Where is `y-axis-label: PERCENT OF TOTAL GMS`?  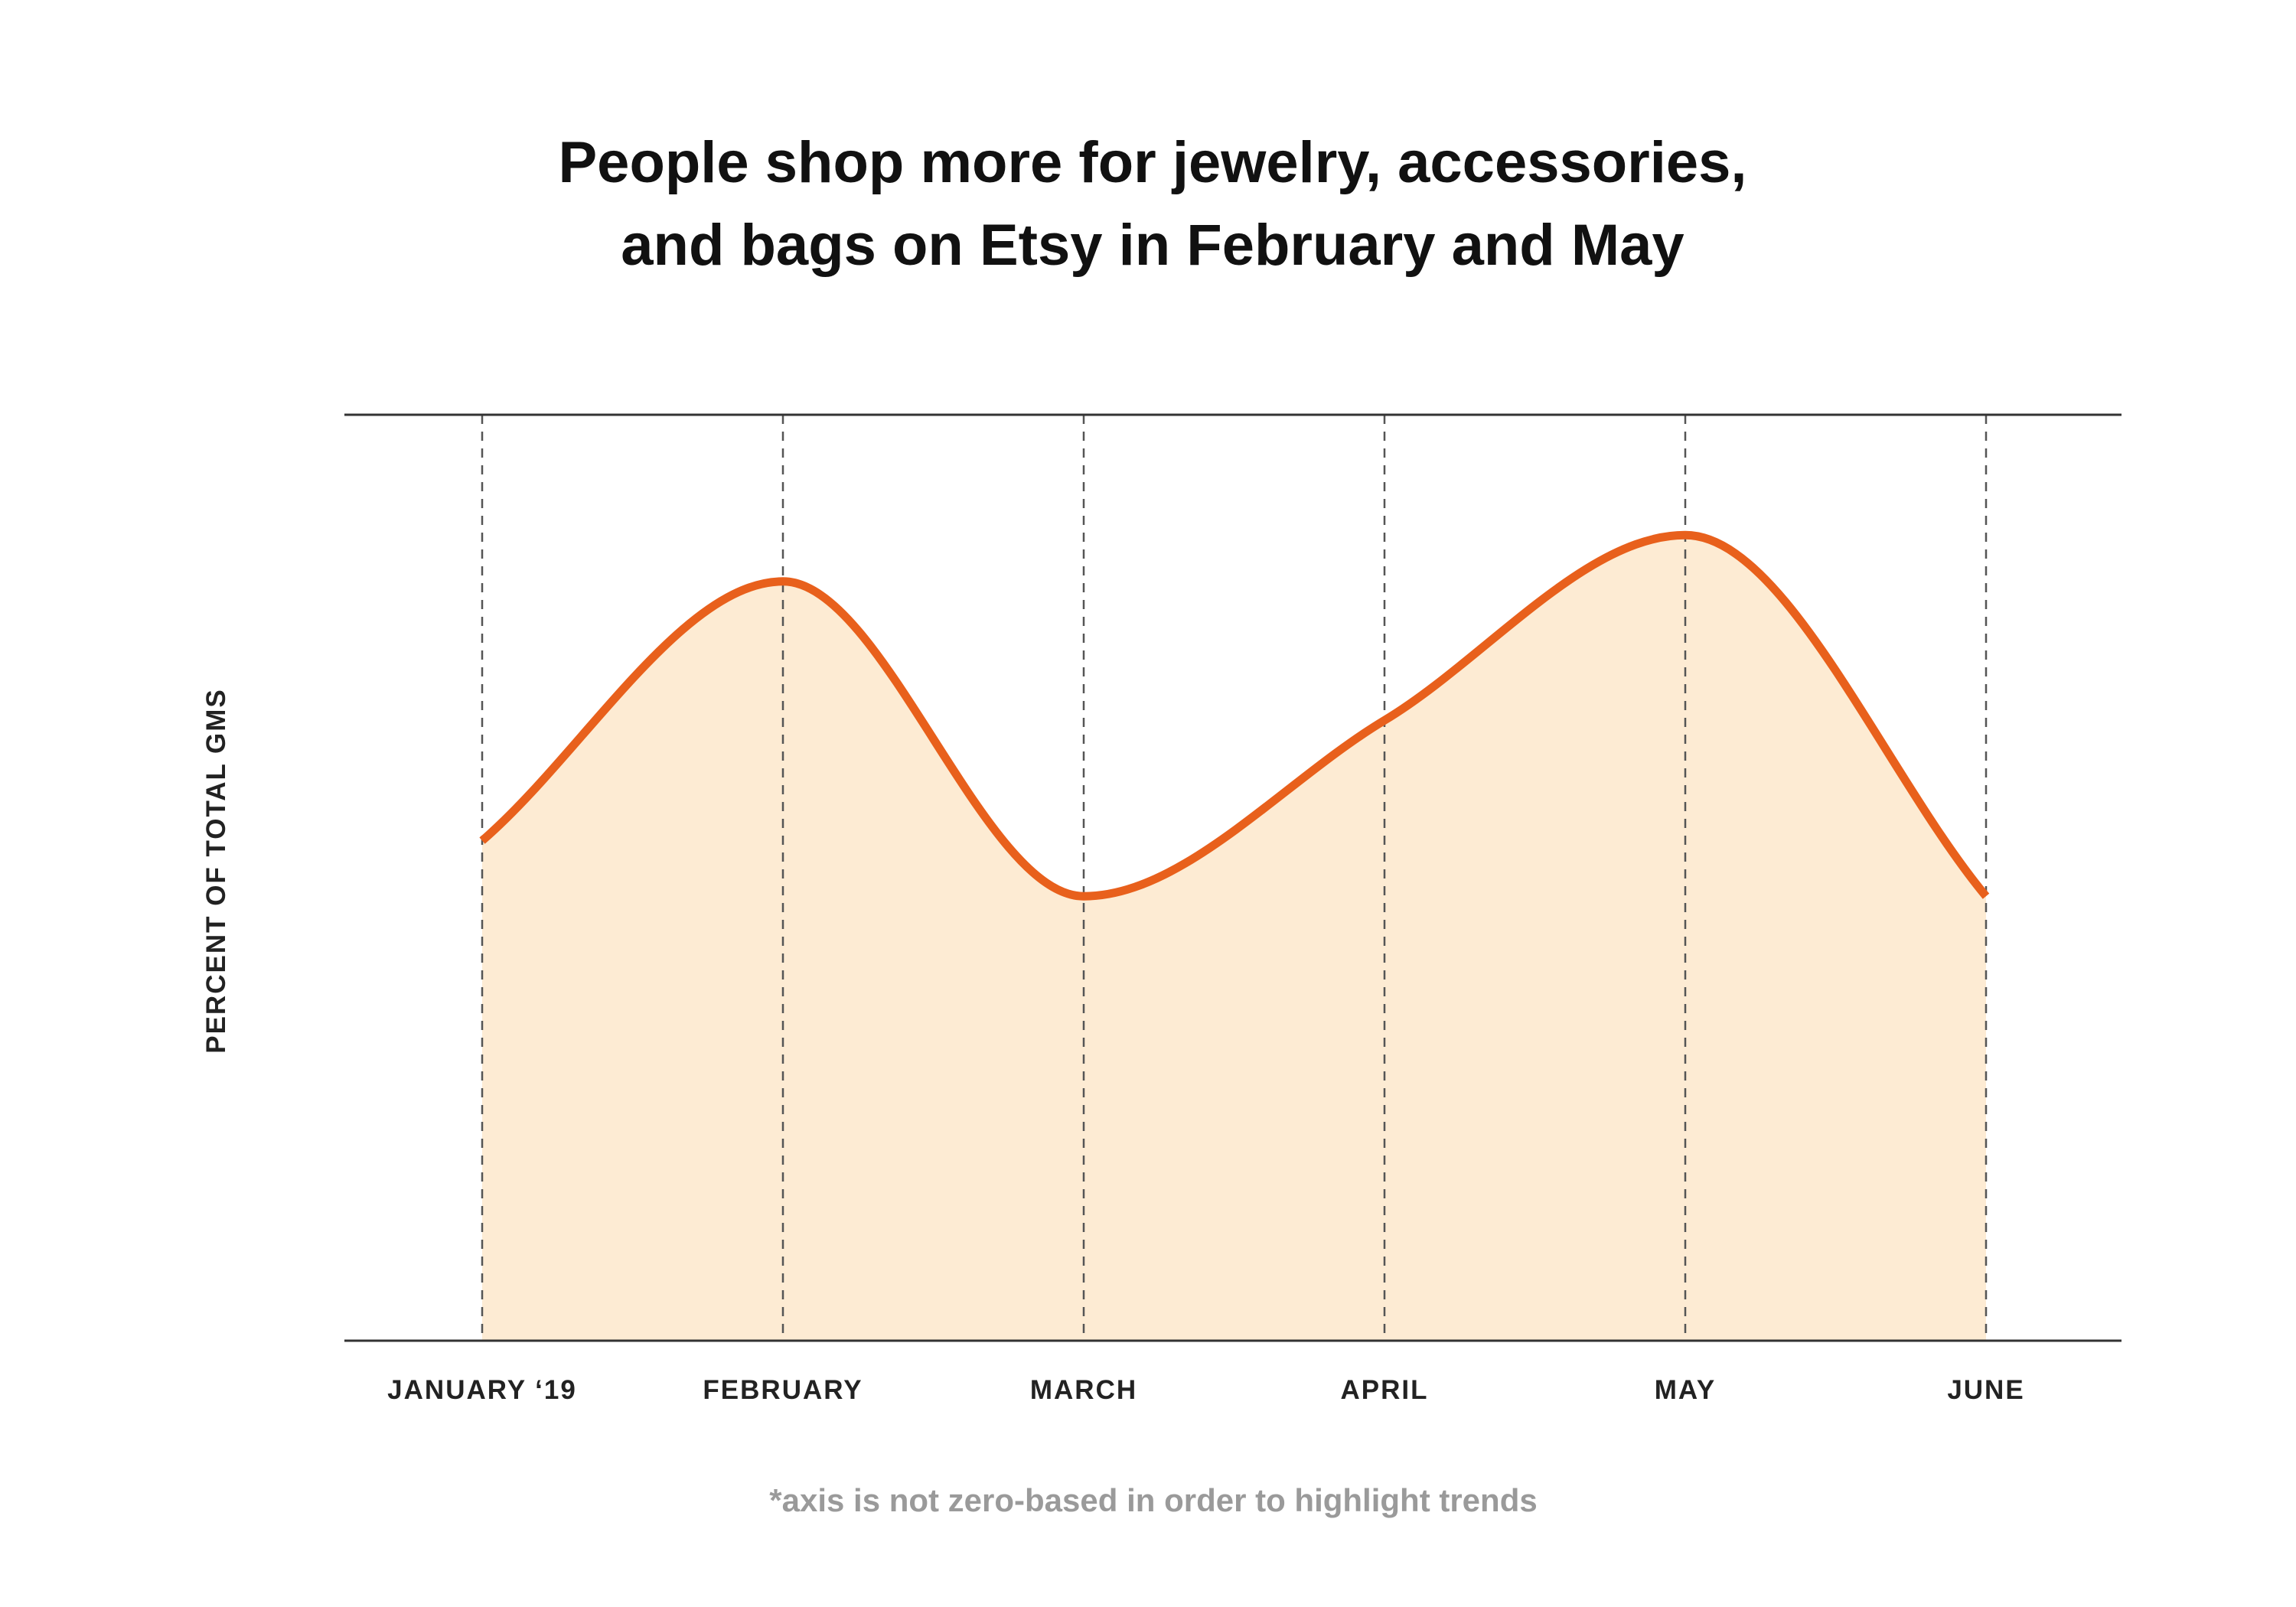
y-axis-label: PERCENT OF TOTAL GMS is located at coordinates (216, 871).